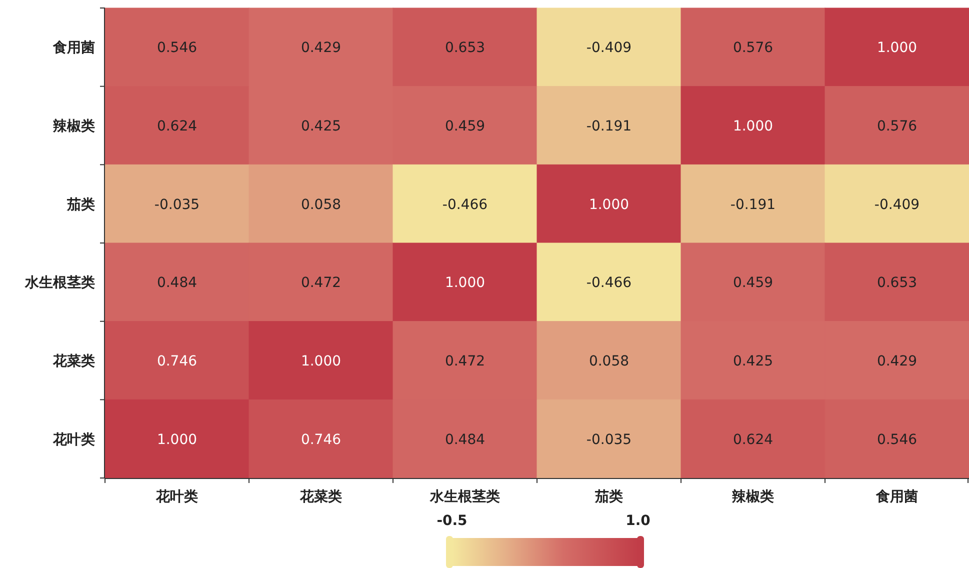 The height and width of the screenshot is (568, 969). I want to click on y-tick-label: 花菜类, so click(73, 362).